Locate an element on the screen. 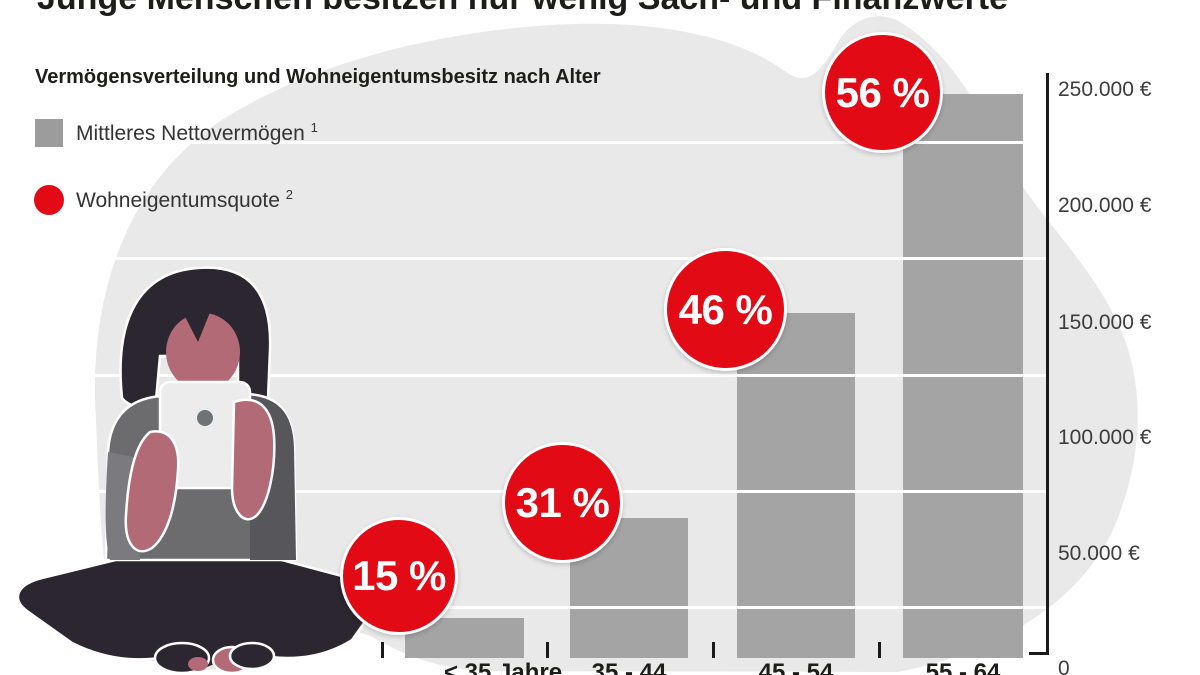 This screenshot has height=675, width=1200. y-tick-label: 50.000 € is located at coordinates (1099, 553).